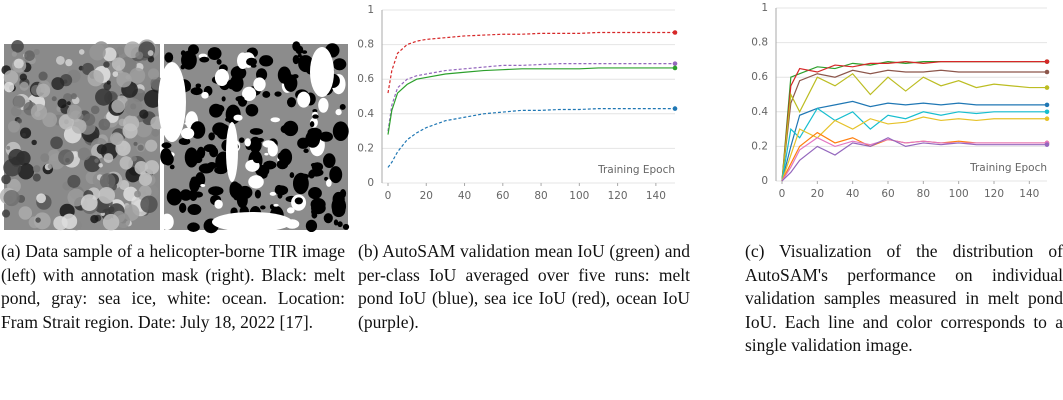  Describe the element at coordinates (759, 77) in the screenshot. I see `y-tick-label: 0.6` at that location.